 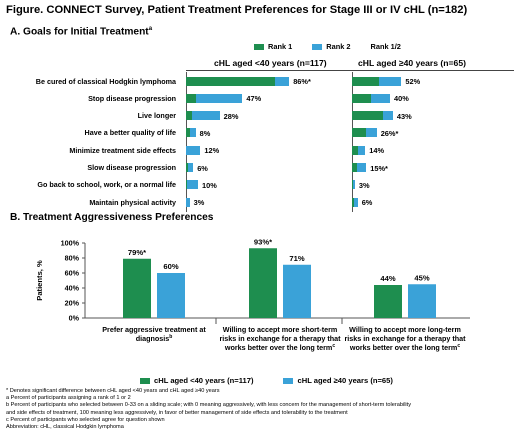 What do you see at coordinates (105, 81) in the screenshot?
I see `row-label-0: Be cured of classical Hodgkin lymphoma` at bounding box center [105, 81].